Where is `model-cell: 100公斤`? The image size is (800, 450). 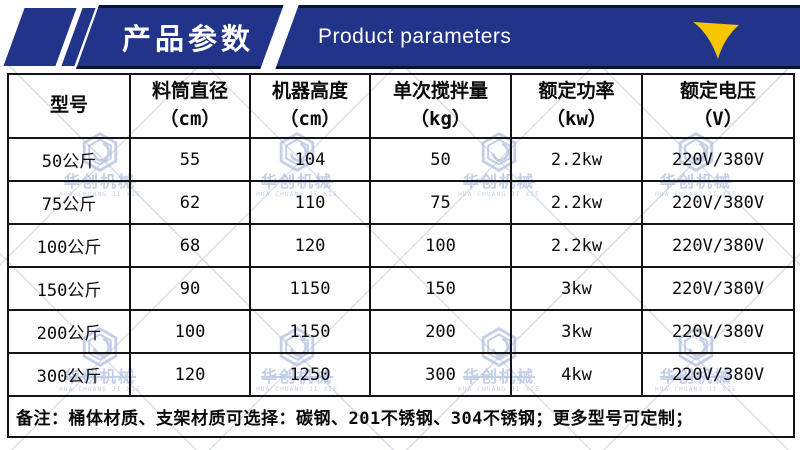 model-cell: 100公斤 is located at coordinates (69, 245).